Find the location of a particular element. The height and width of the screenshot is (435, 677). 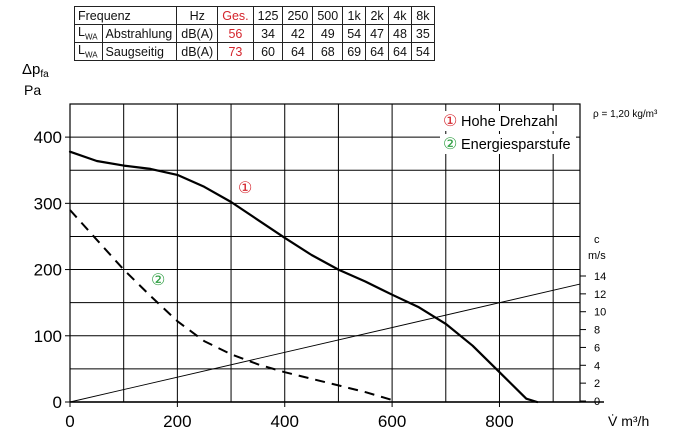

right-tick-label: 2 is located at coordinates (597, 384).